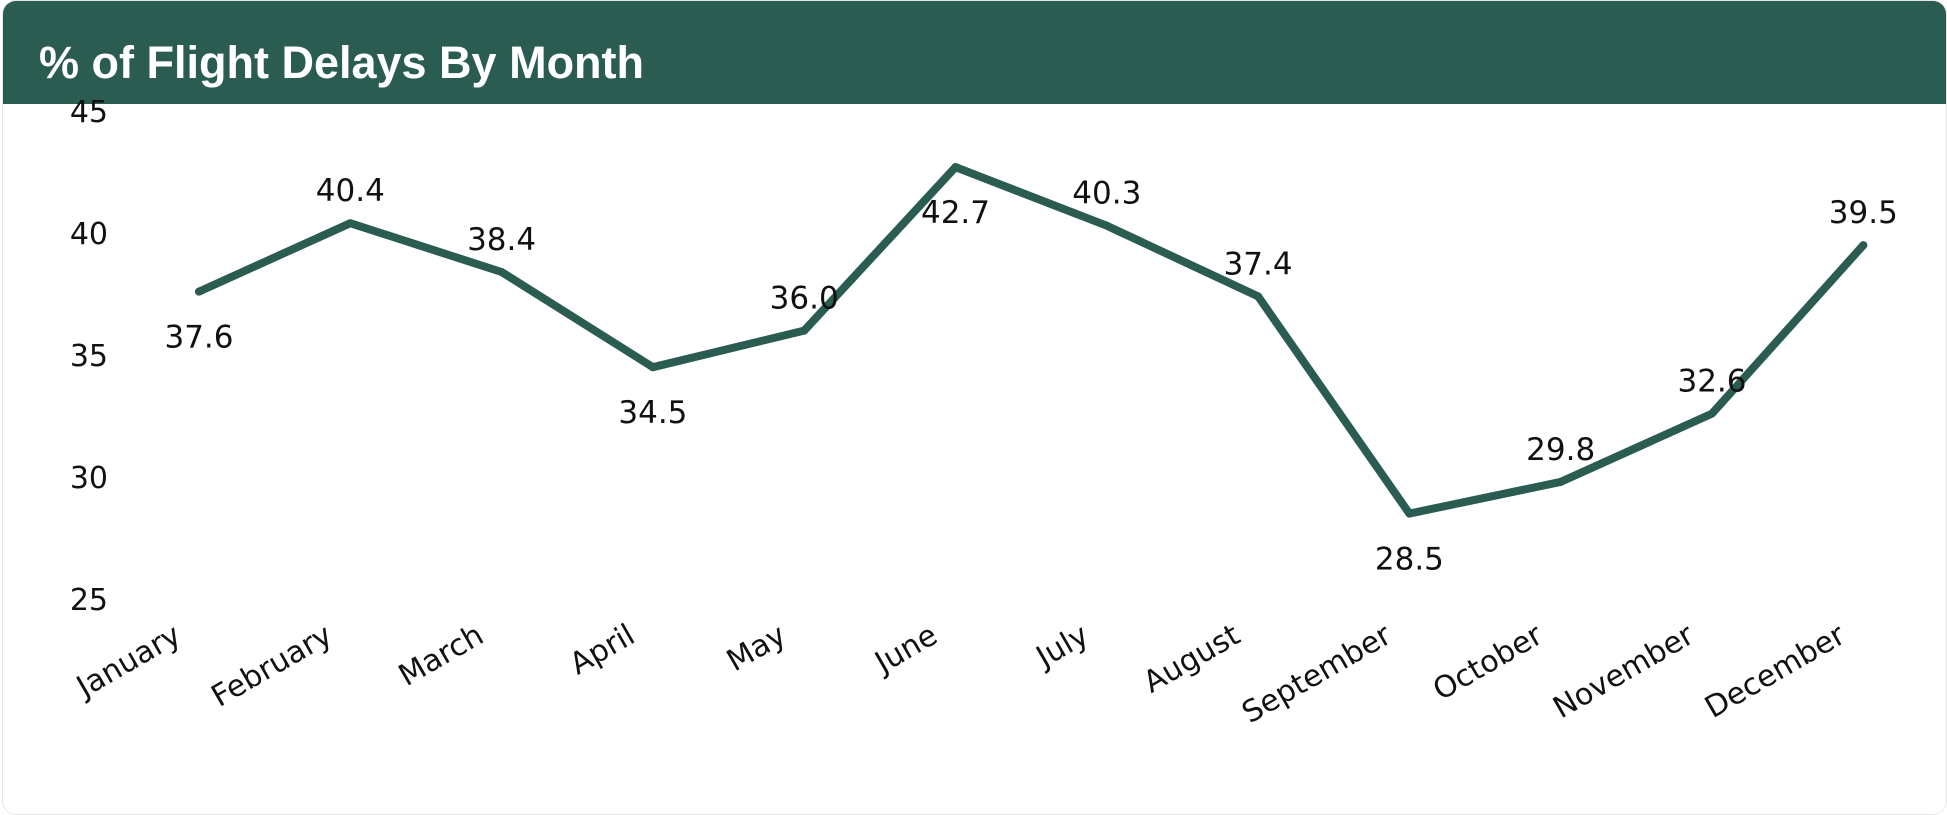  Describe the element at coordinates (1062, 647) in the screenshot. I see `x-tick-label-july: July` at that location.